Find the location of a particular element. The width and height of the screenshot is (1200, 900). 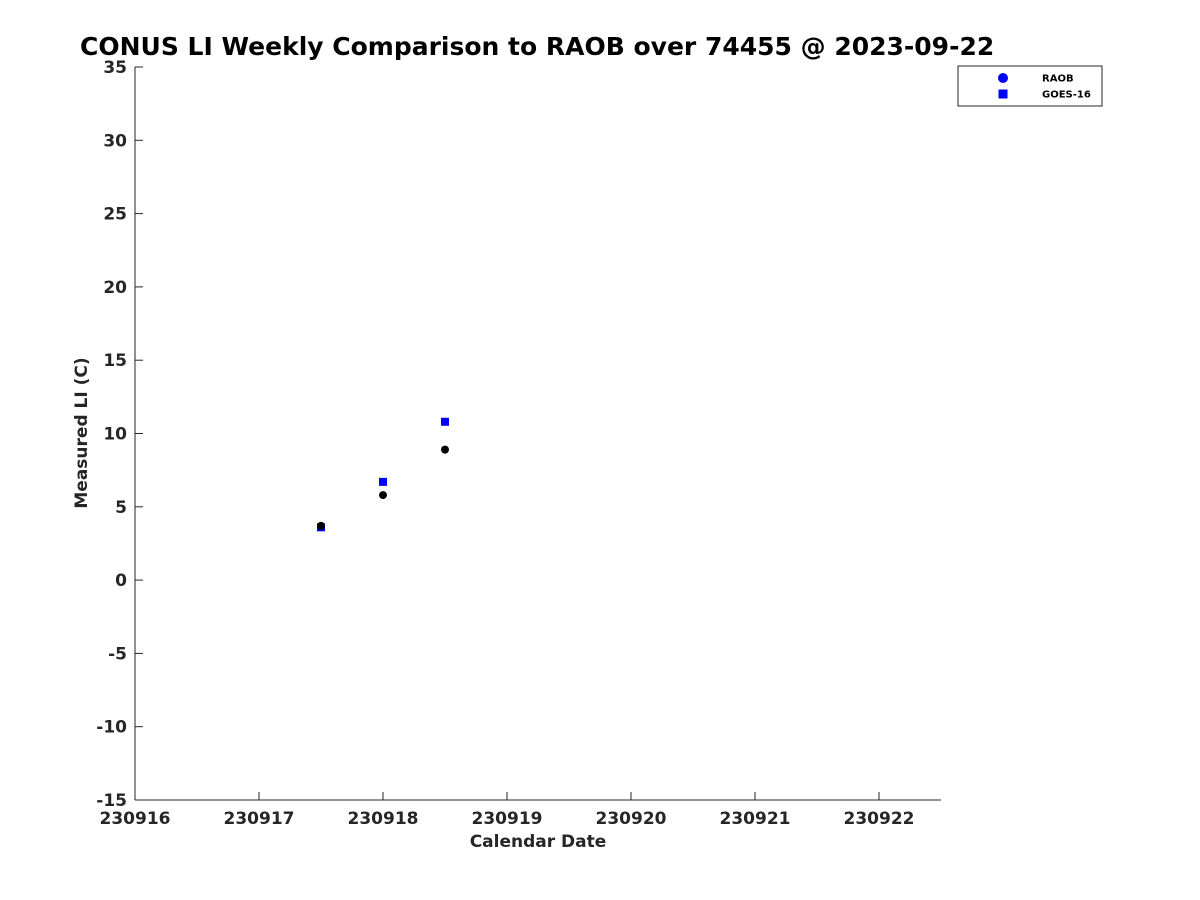

y-tick-label: 30 is located at coordinates (115, 141).